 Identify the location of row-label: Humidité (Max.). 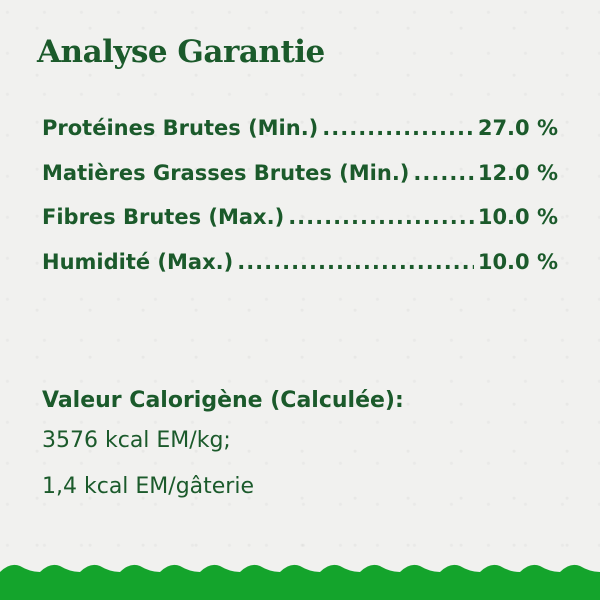
(138, 261).